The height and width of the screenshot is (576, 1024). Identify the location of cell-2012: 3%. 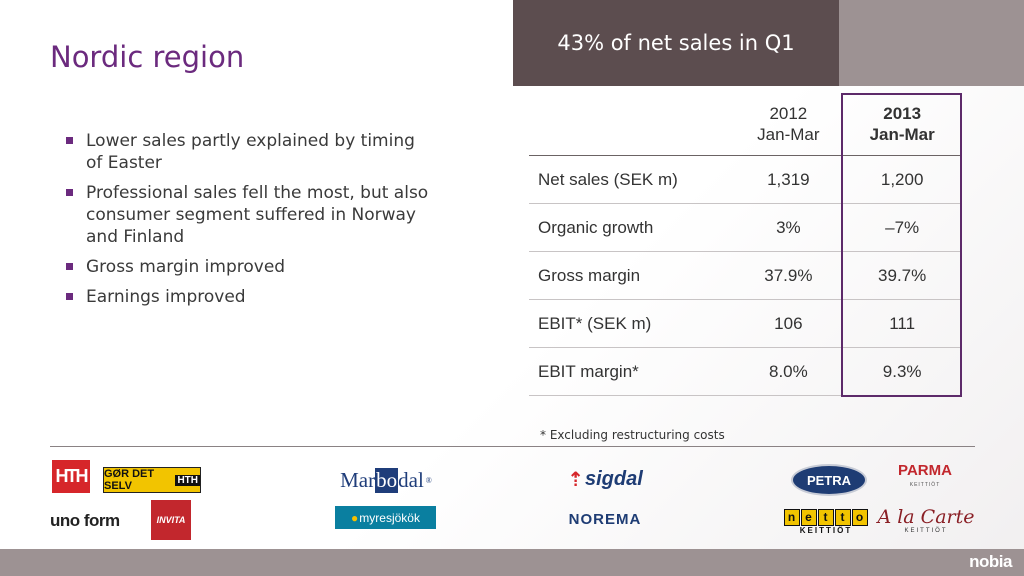
(788, 227).